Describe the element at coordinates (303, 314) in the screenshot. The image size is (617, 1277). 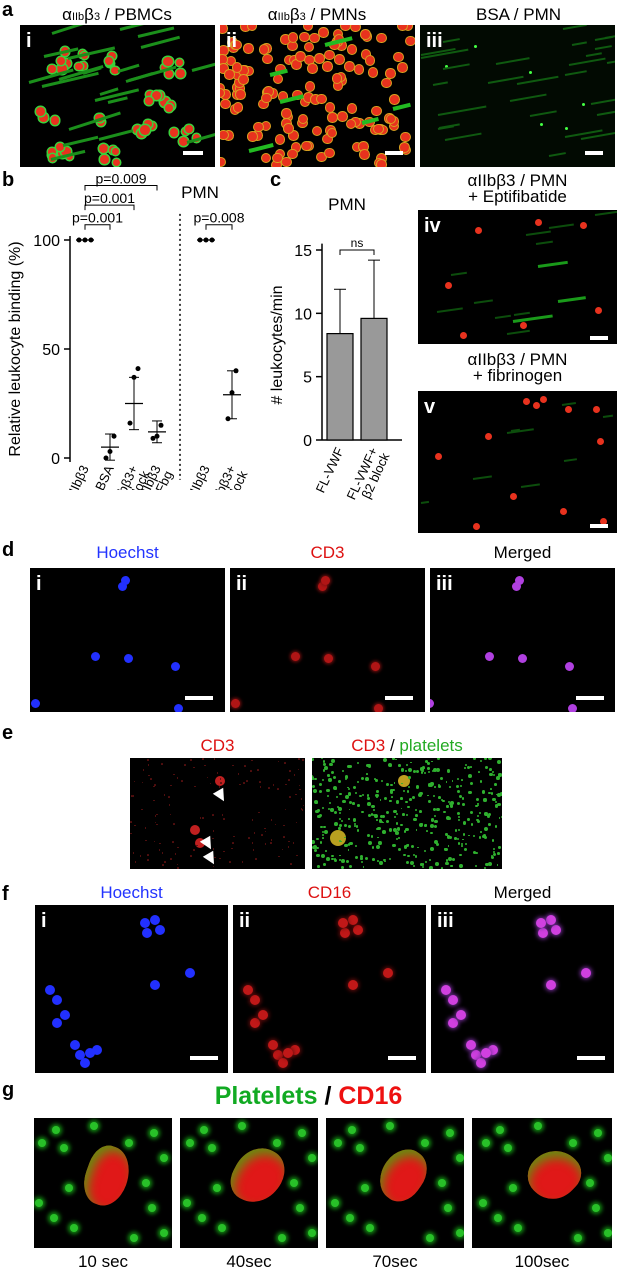
I see `y-tick-label: 10` at that location.